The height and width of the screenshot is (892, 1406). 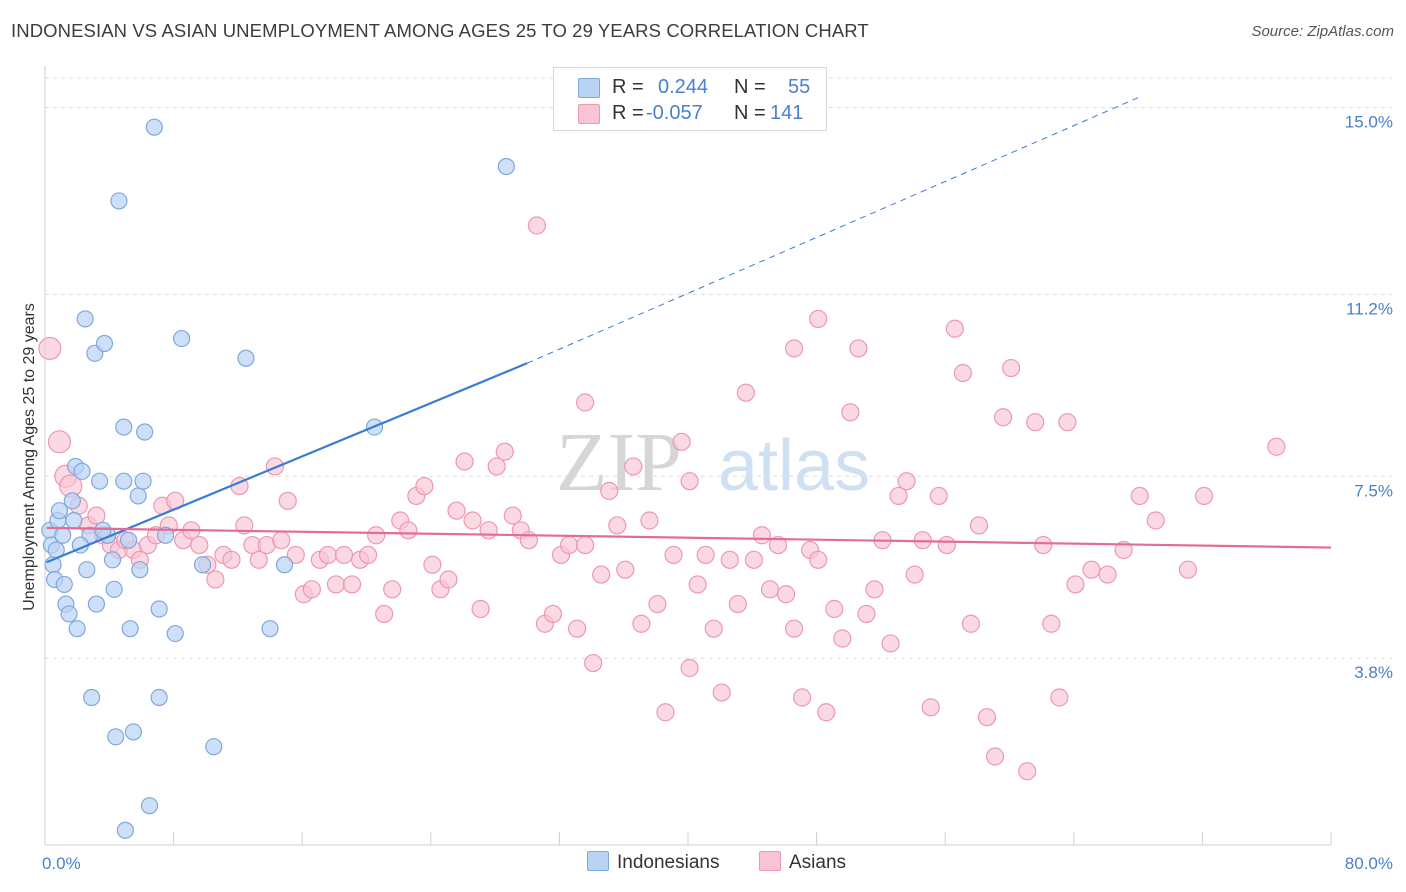 I want to click on indonesians-swatch, so click(x=589, y=88).